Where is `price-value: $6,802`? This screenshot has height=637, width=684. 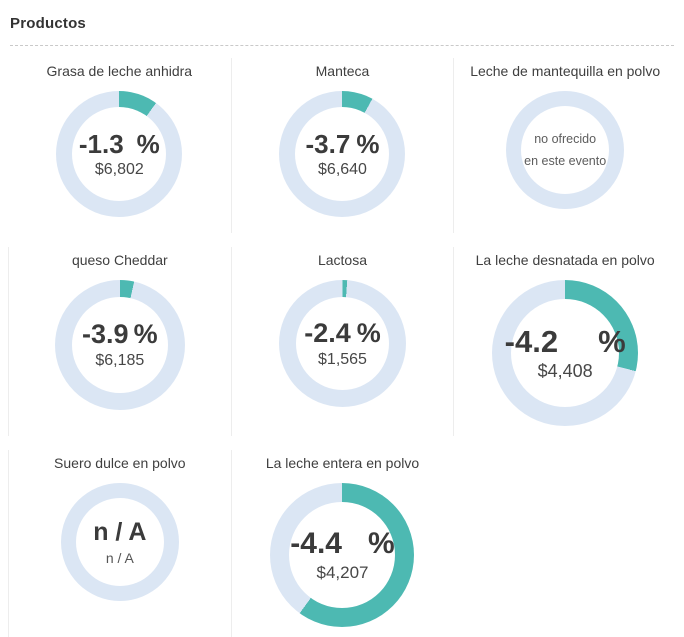
price-value: $6,802 is located at coordinates (119, 169).